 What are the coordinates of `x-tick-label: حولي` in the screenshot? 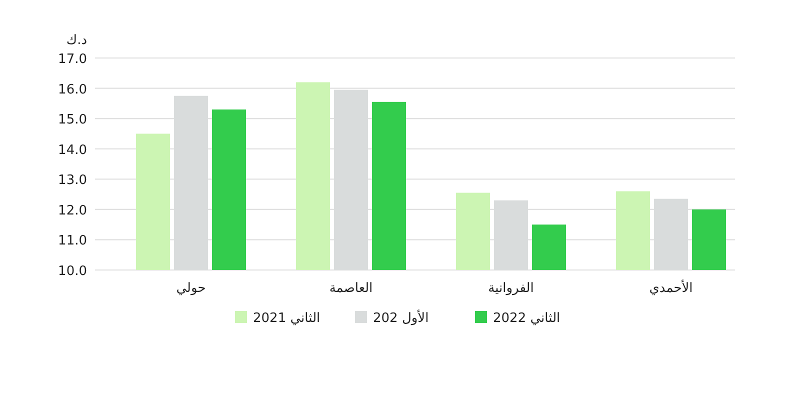 It's located at (191, 288).